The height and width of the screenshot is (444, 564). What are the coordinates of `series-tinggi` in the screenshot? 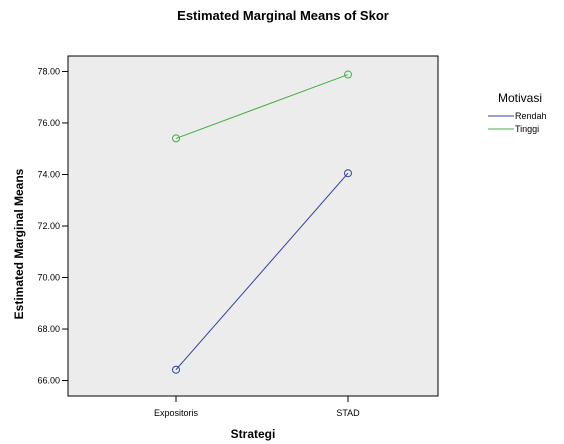 It's located at (262, 106).